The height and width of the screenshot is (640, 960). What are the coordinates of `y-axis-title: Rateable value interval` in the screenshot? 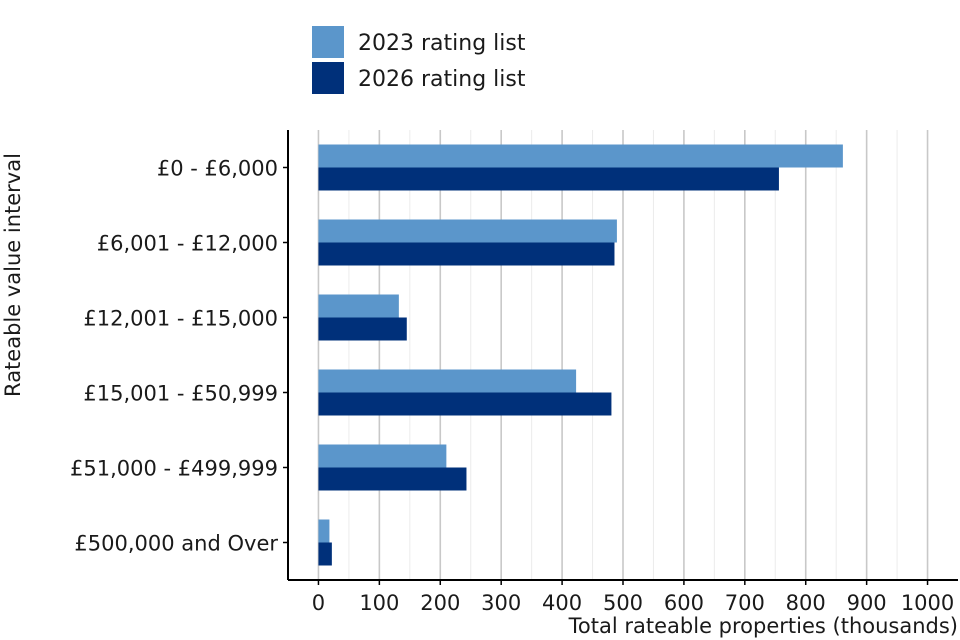 It's located at (13, 275).